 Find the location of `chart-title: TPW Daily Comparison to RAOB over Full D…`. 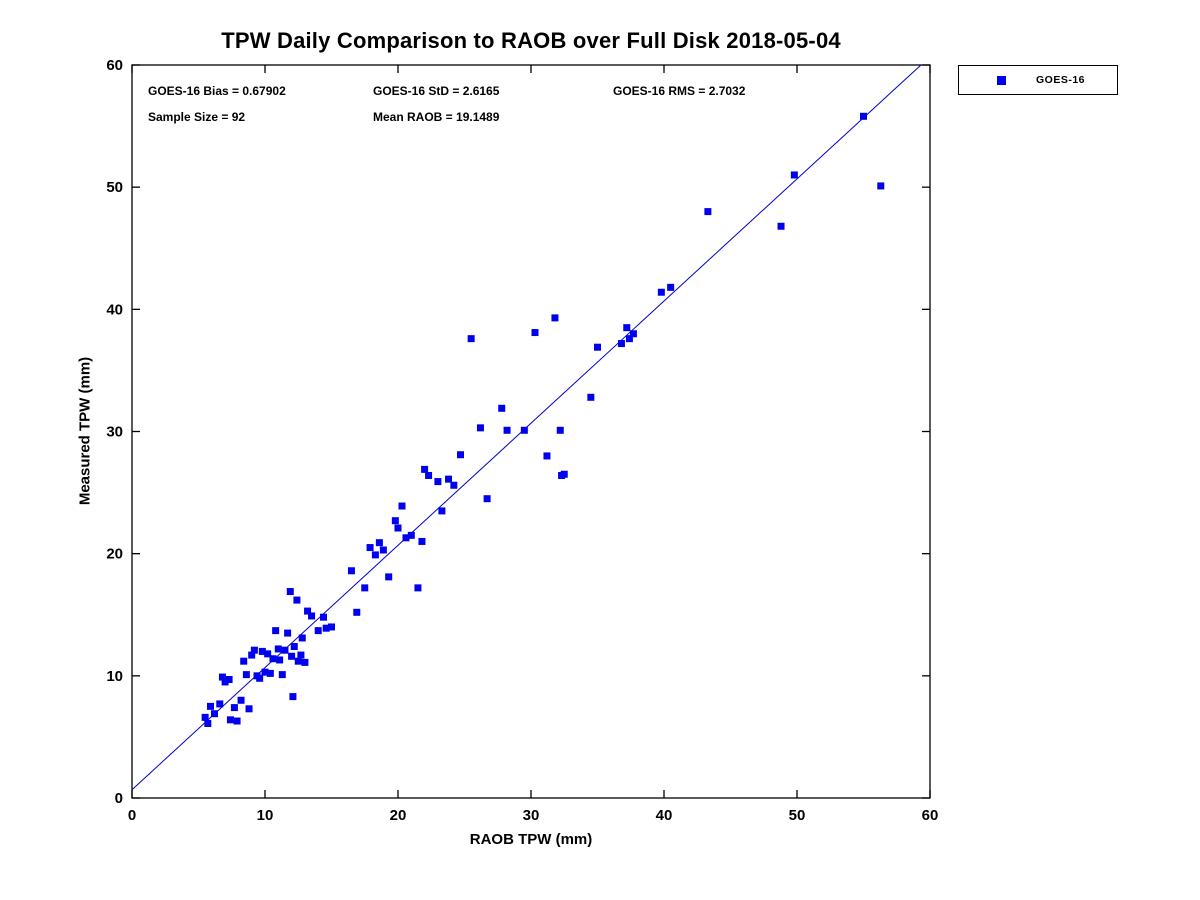

chart-title: TPW Daily Comparison to RAOB over Full D… is located at coordinates (531, 40).